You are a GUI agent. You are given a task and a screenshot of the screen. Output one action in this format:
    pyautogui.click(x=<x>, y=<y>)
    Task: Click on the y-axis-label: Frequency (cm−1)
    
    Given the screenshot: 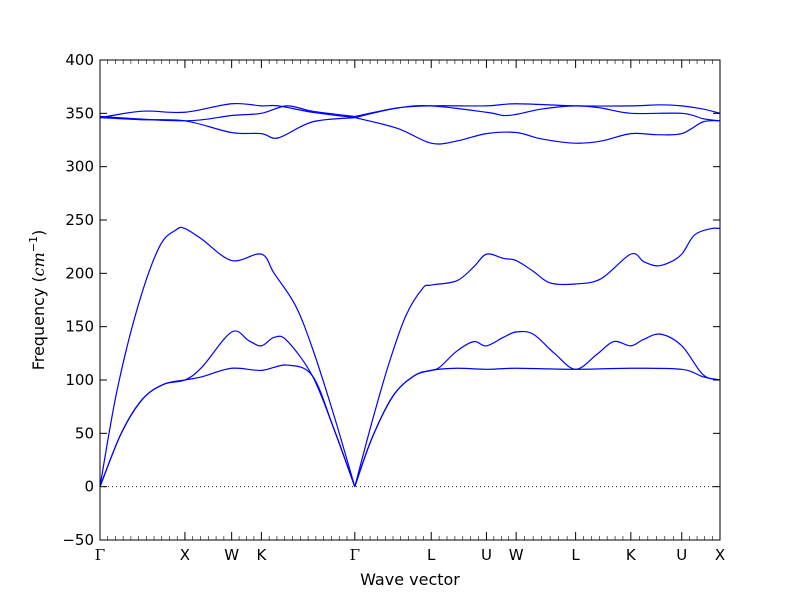 What is the action you would take?
    pyautogui.click(x=37, y=300)
    